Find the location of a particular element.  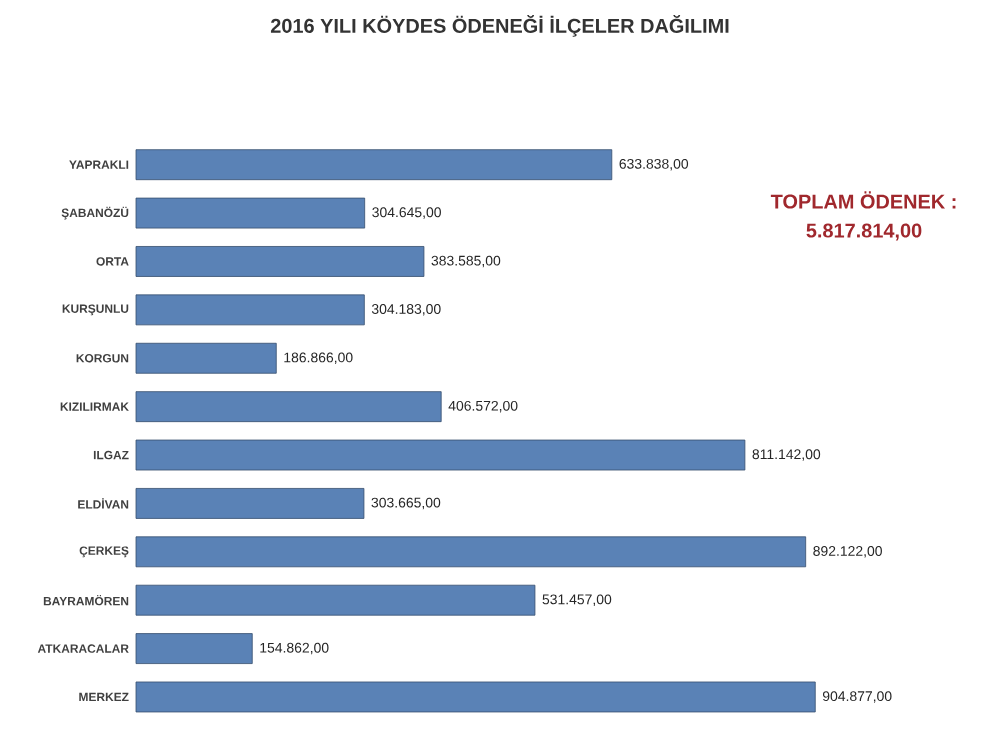

annotation: TOPLAM ÖDENEK : is located at coordinates (863, 200).